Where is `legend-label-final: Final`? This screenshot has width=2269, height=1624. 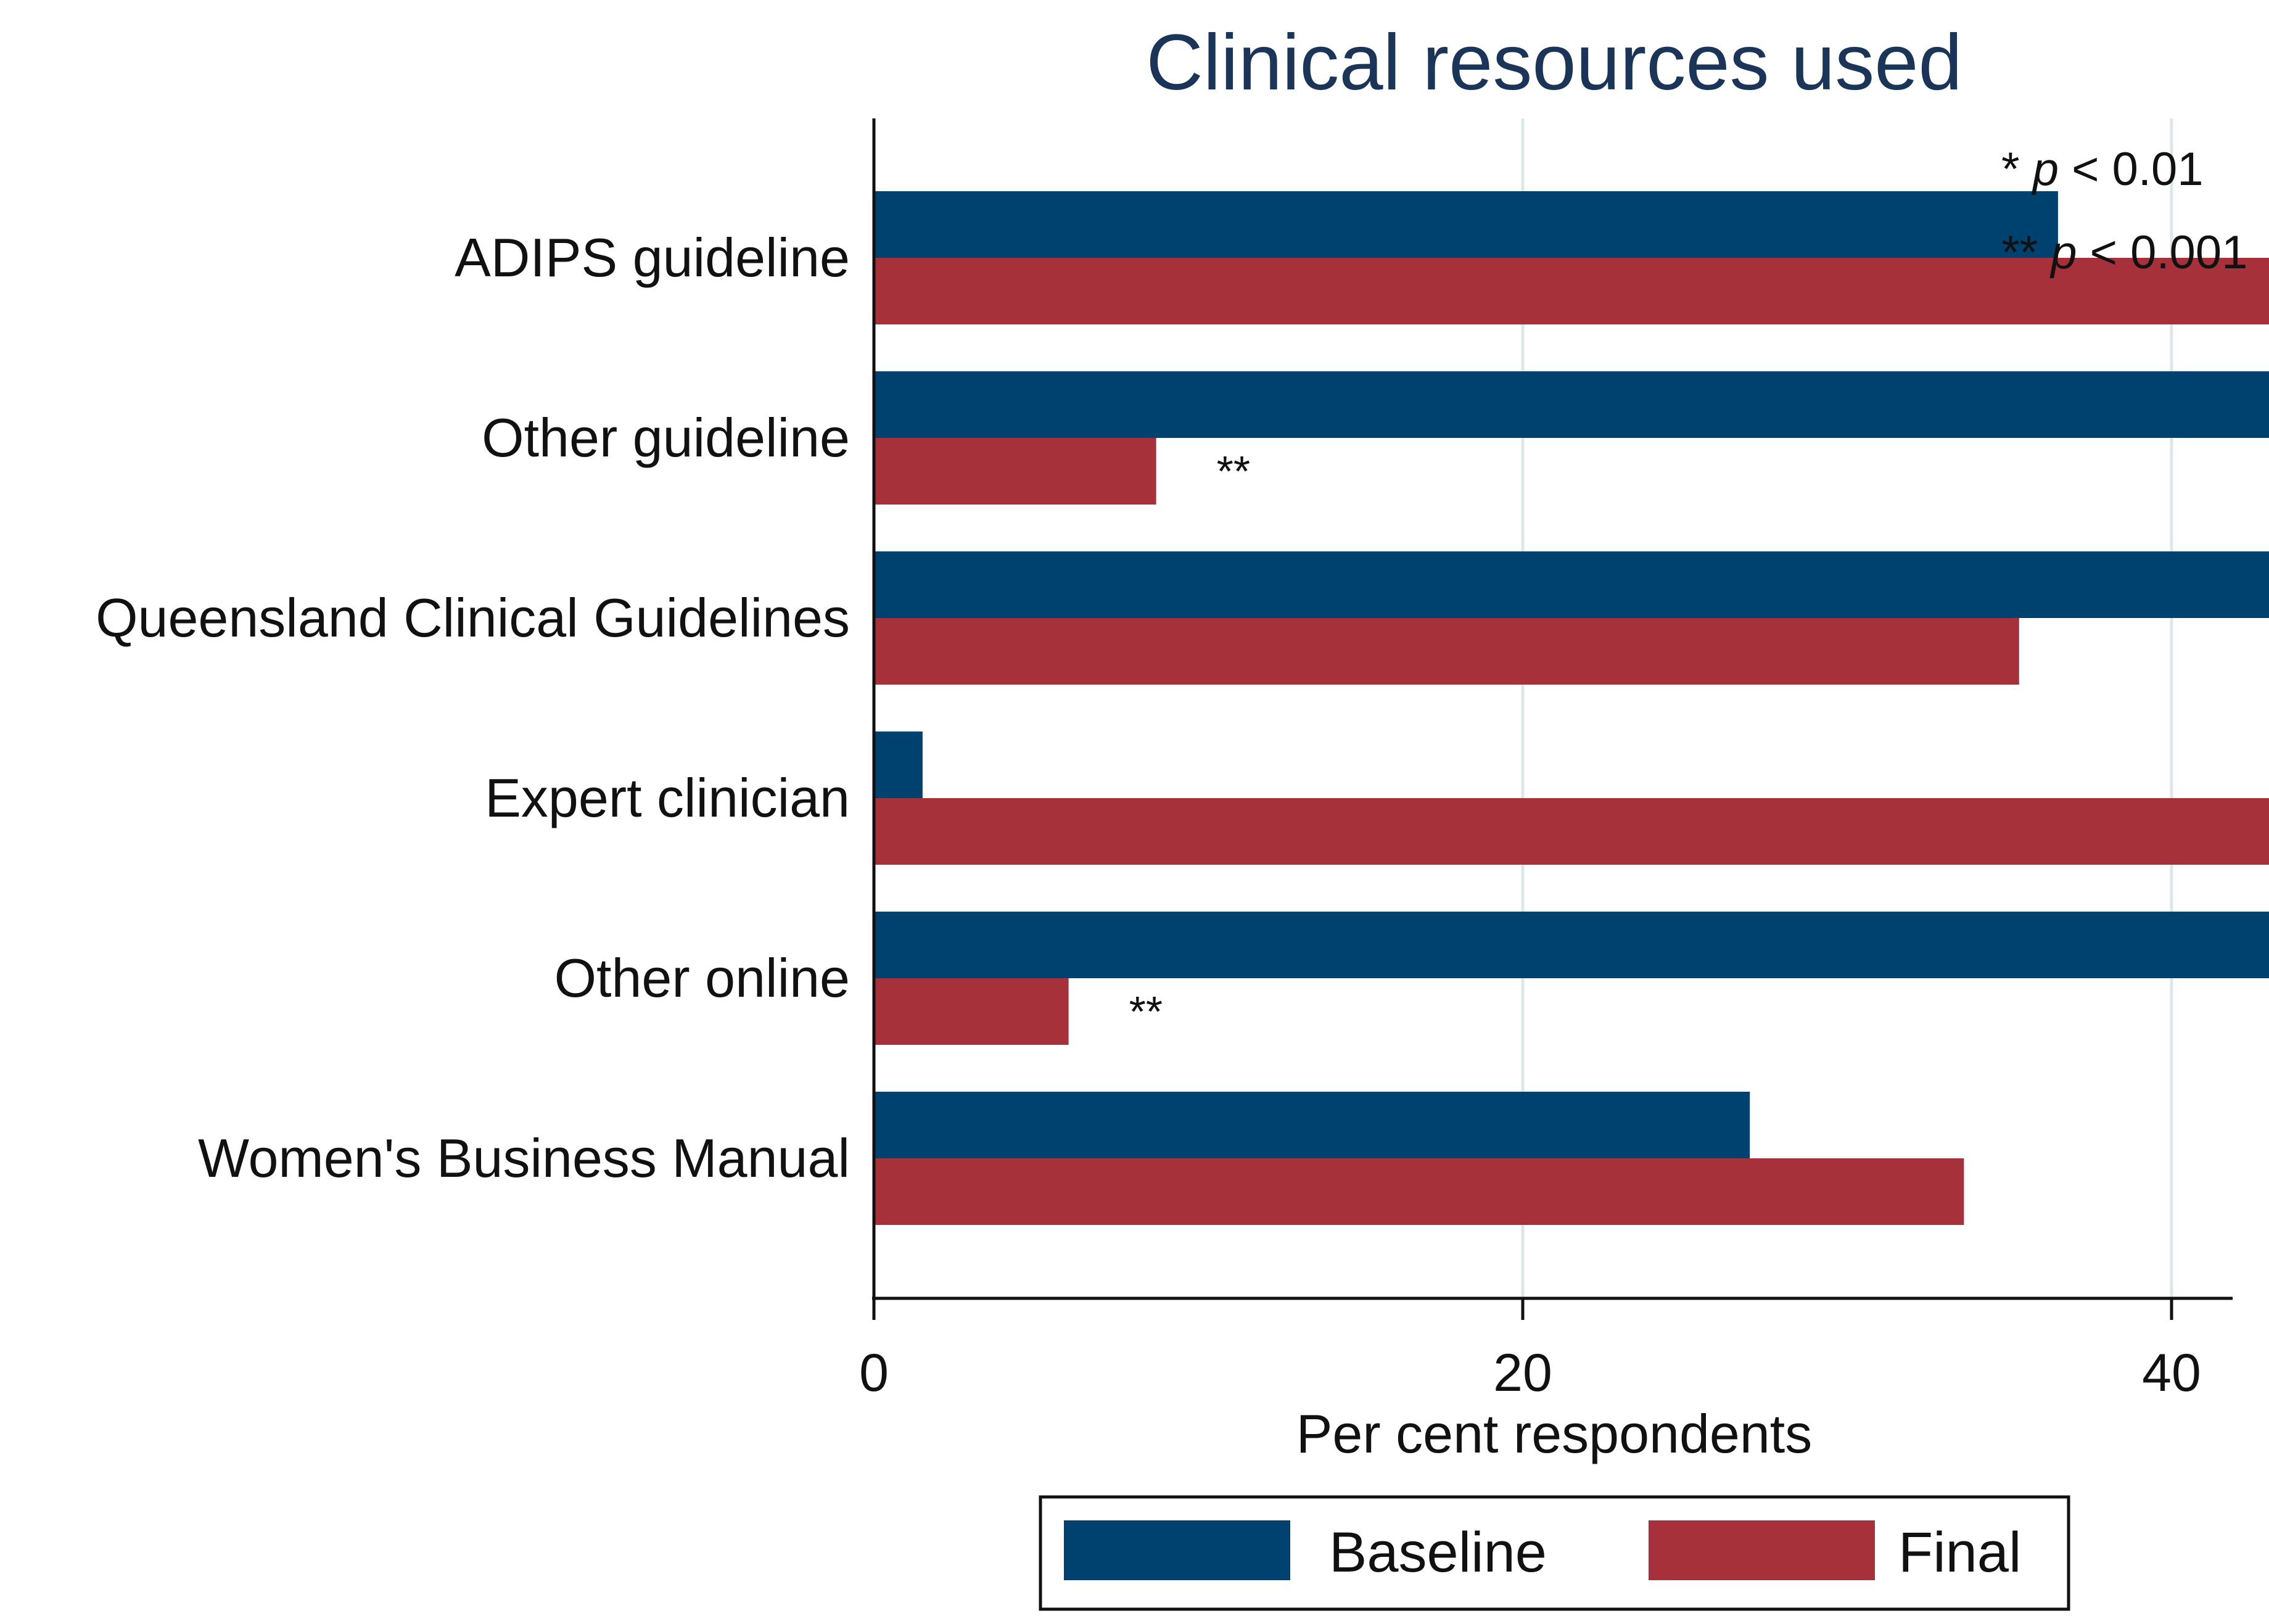 legend-label-final: Final is located at coordinates (1959, 1552).